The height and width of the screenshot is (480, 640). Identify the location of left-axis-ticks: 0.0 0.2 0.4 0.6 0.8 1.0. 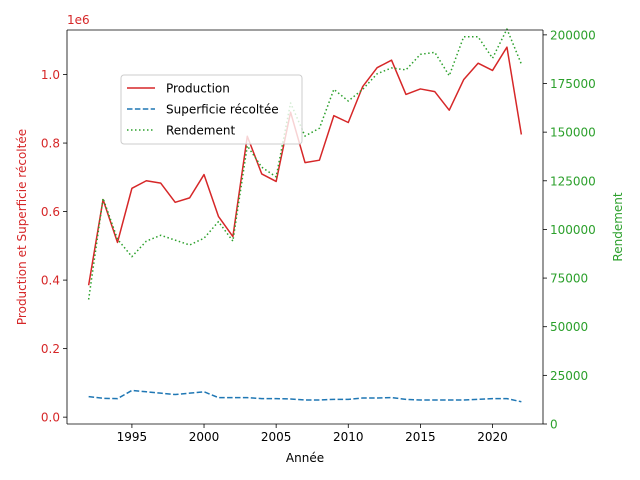
(54, 246).